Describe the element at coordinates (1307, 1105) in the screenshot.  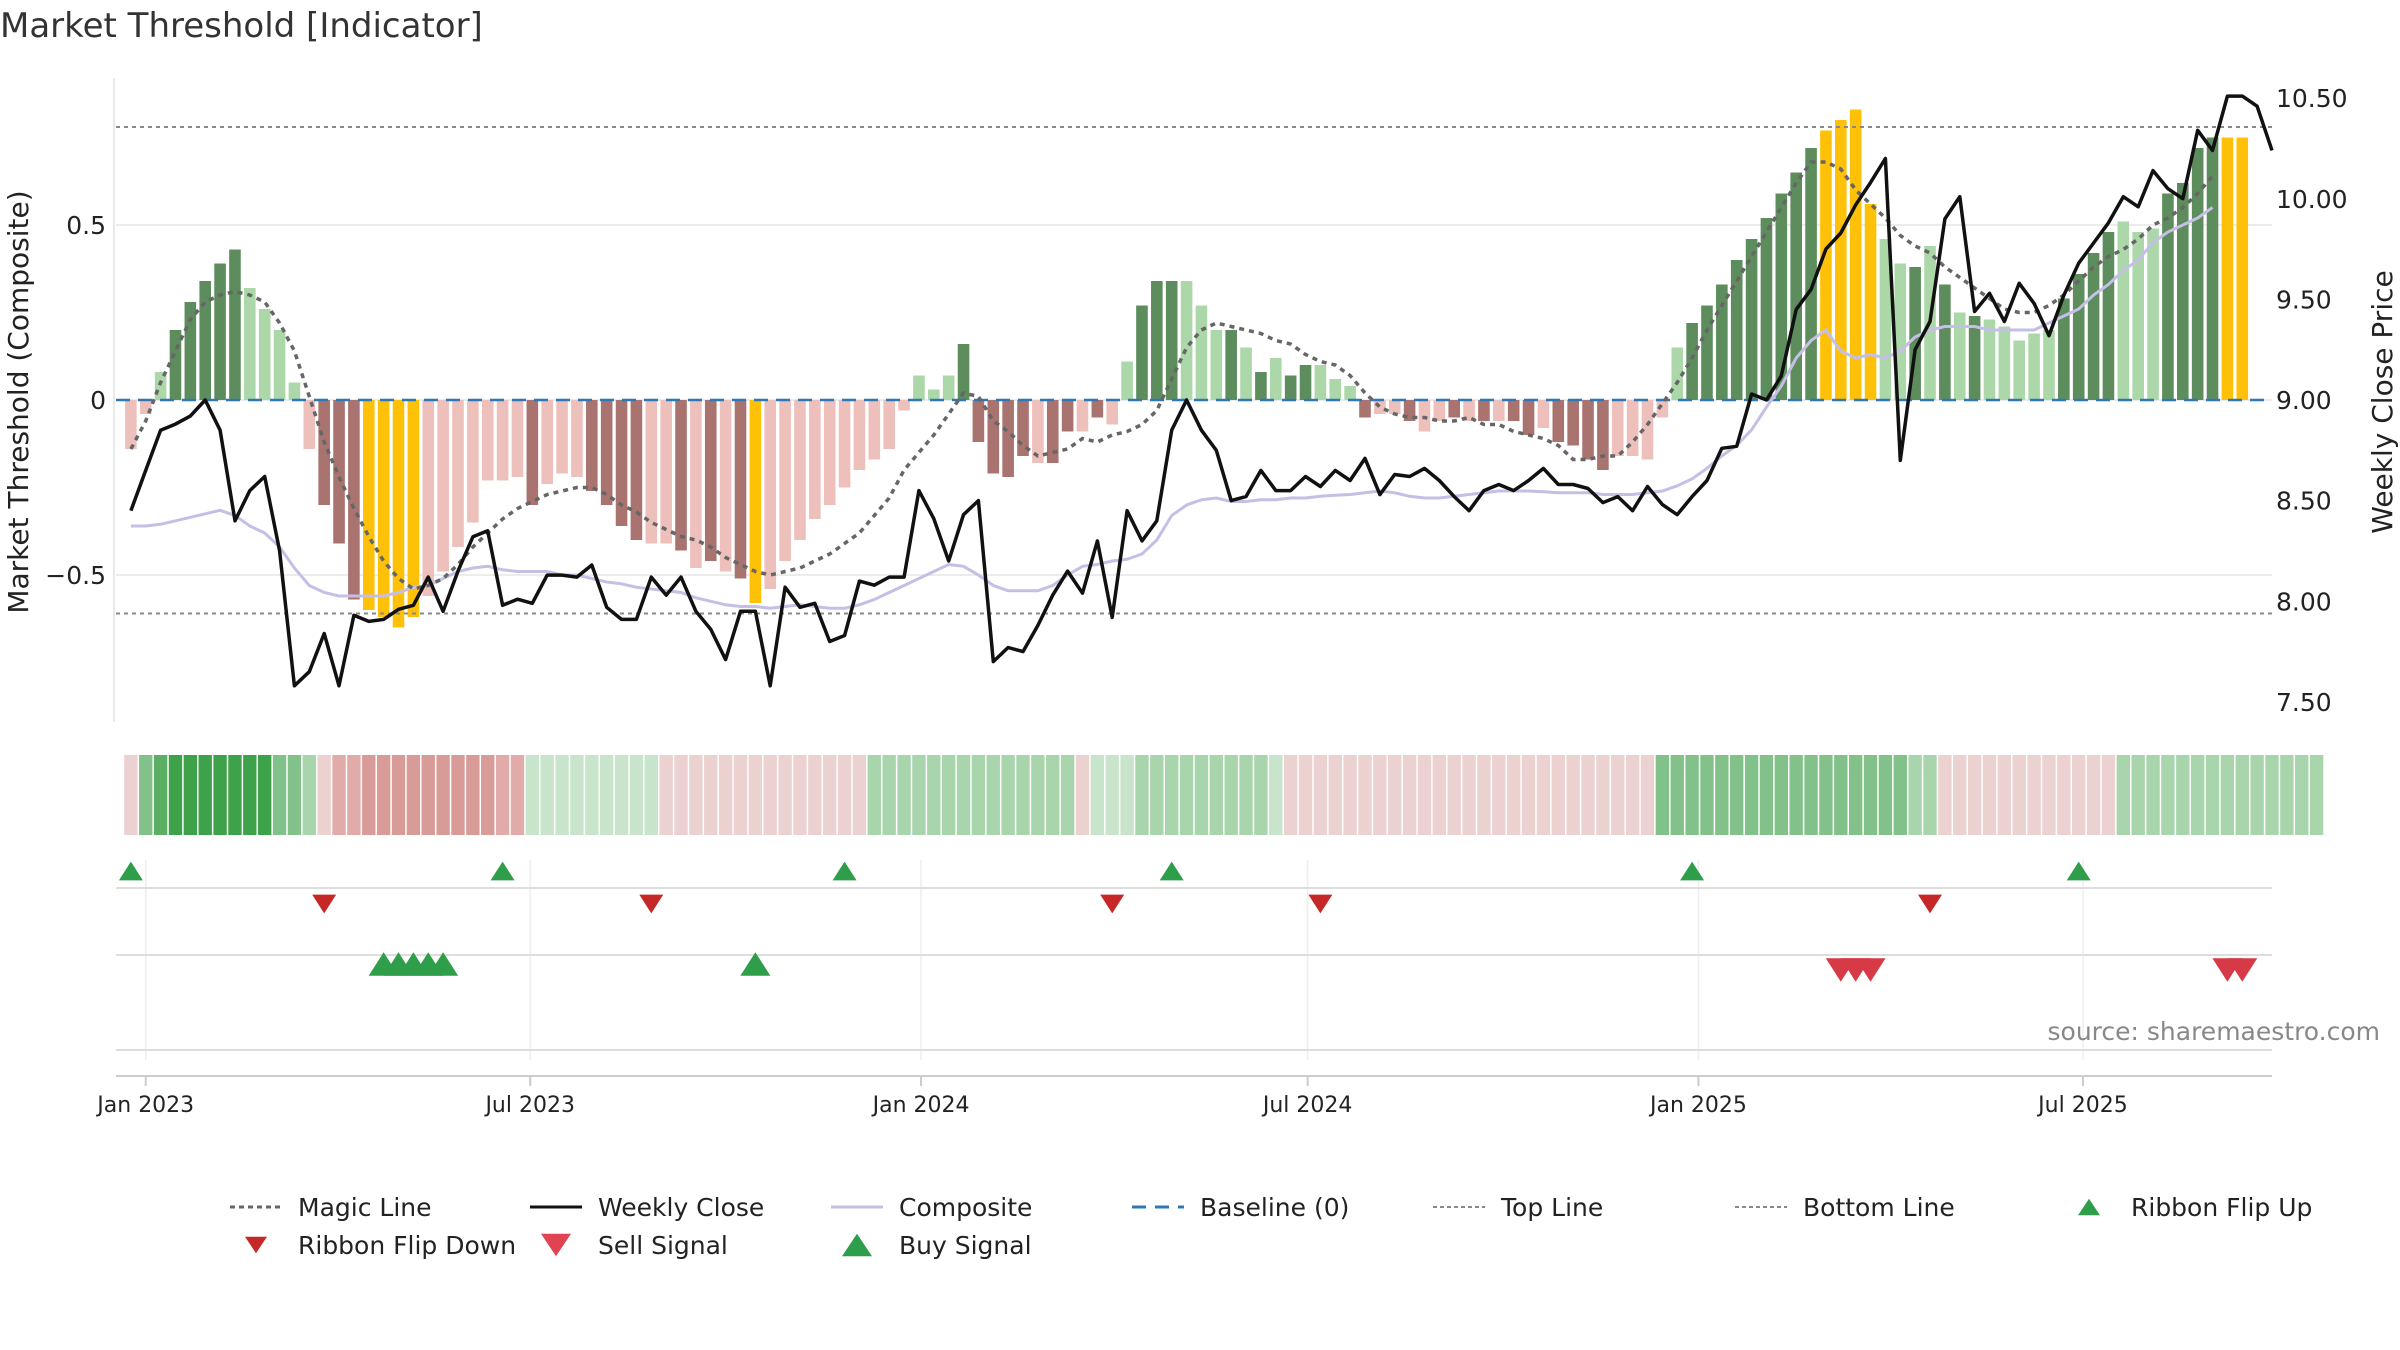
I see `x-tick-label: Jul 2024` at that location.